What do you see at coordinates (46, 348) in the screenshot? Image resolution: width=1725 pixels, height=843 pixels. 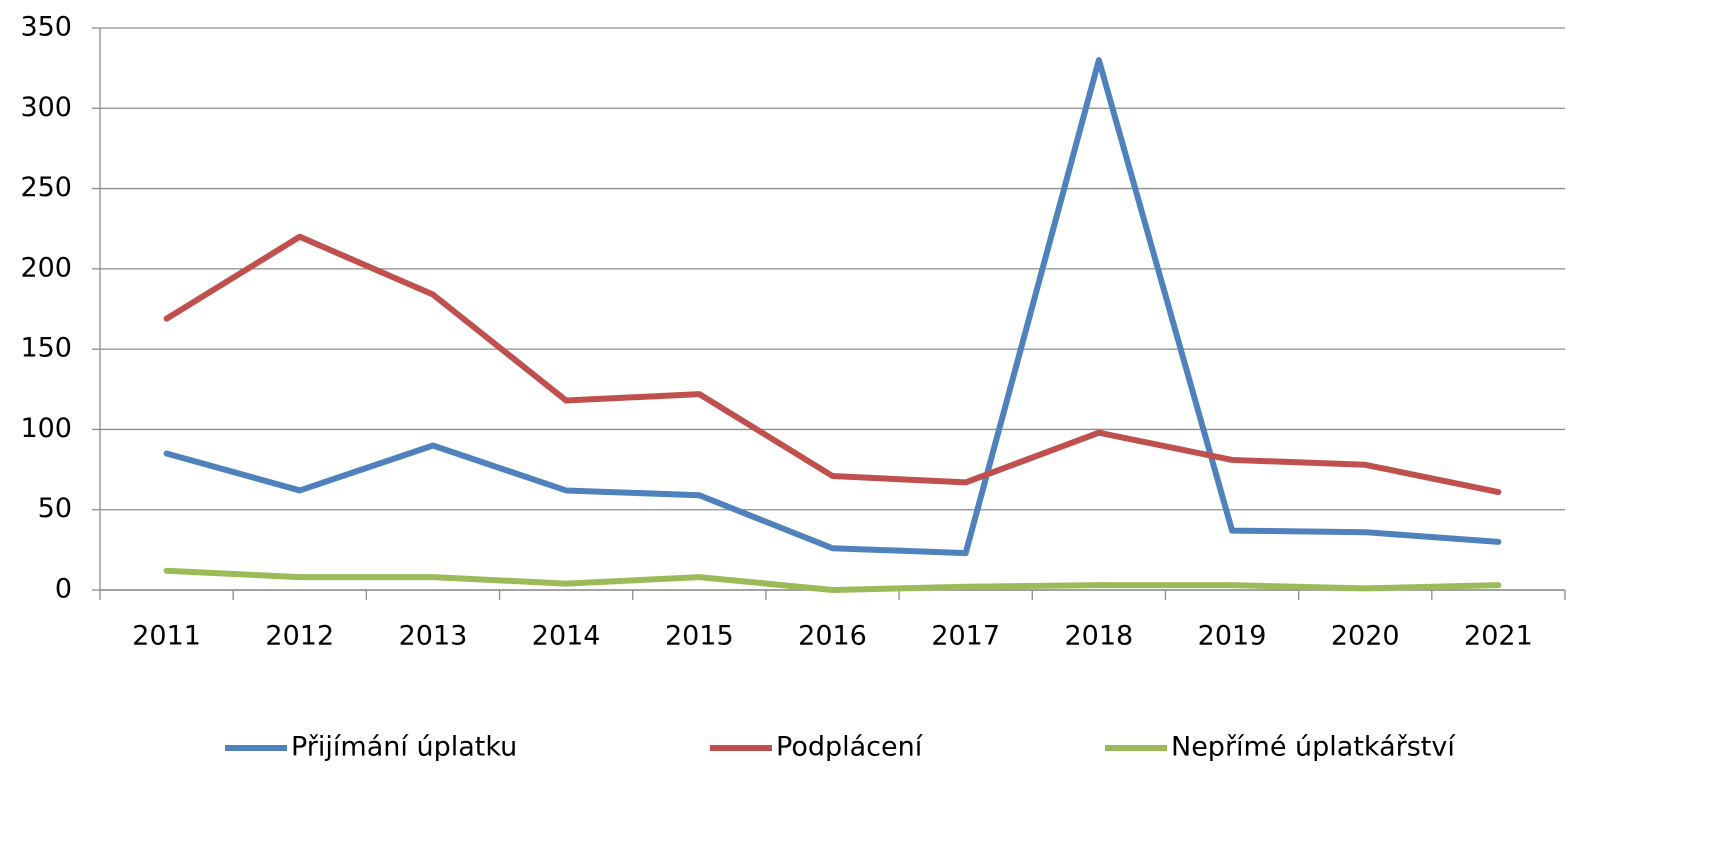 I see `y-tick-label: 150` at bounding box center [46, 348].